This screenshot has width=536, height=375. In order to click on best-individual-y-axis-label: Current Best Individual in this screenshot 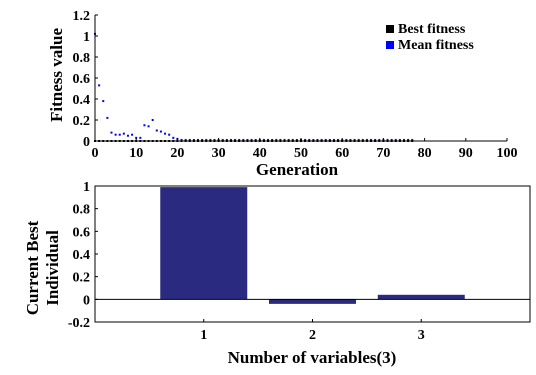, I will do `click(42, 267)`.